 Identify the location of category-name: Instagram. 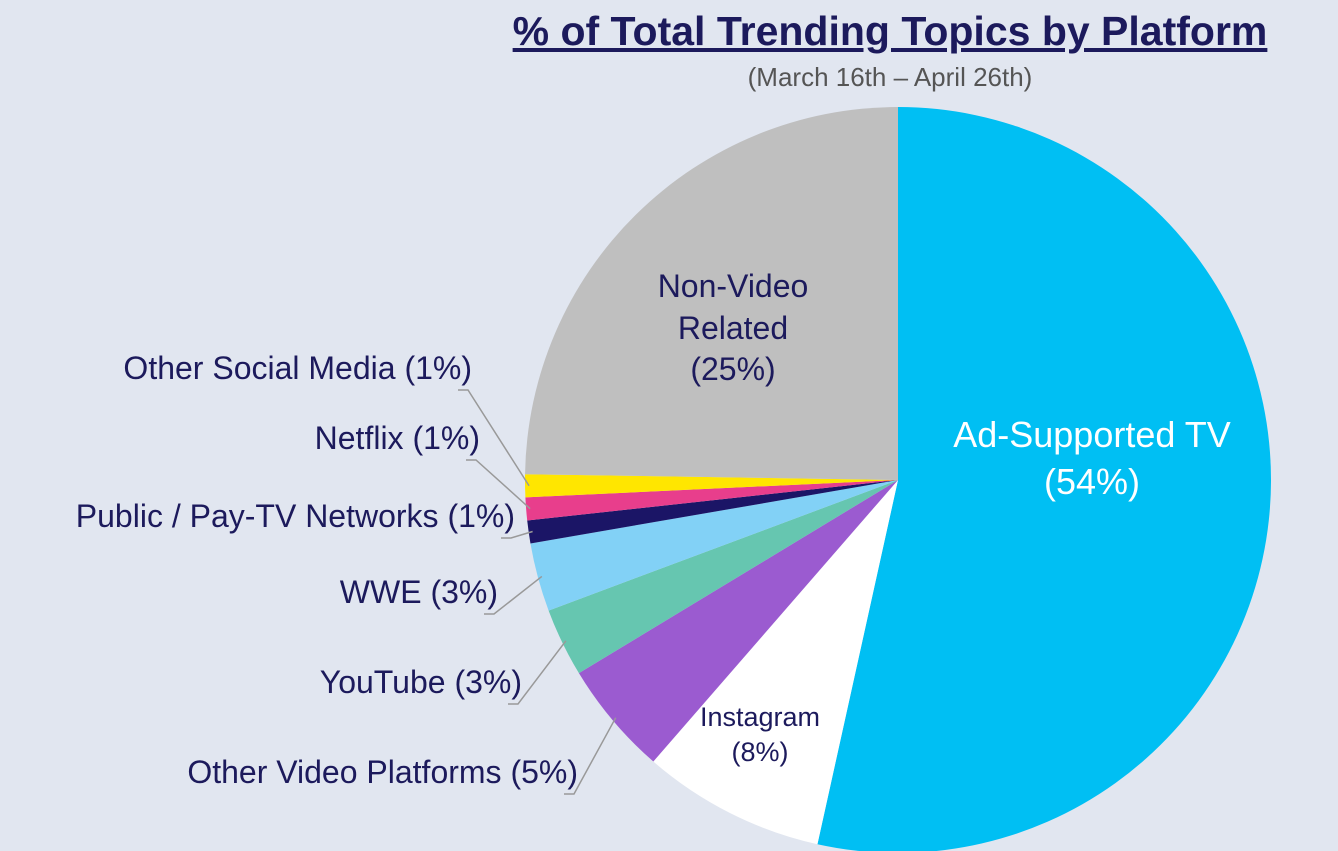
(760, 717).